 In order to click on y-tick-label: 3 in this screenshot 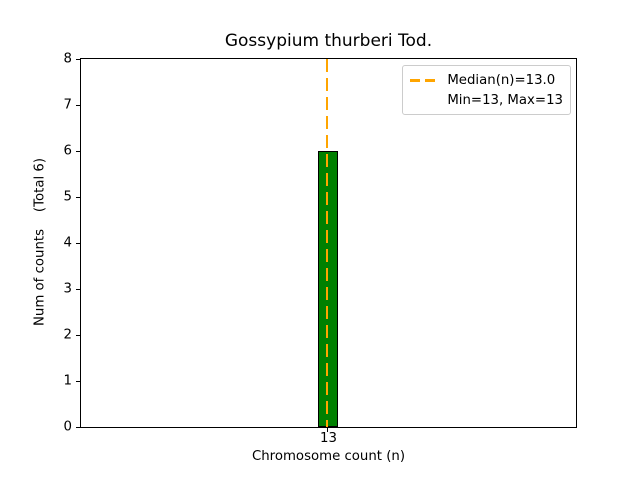, I will do `click(67, 289)`.